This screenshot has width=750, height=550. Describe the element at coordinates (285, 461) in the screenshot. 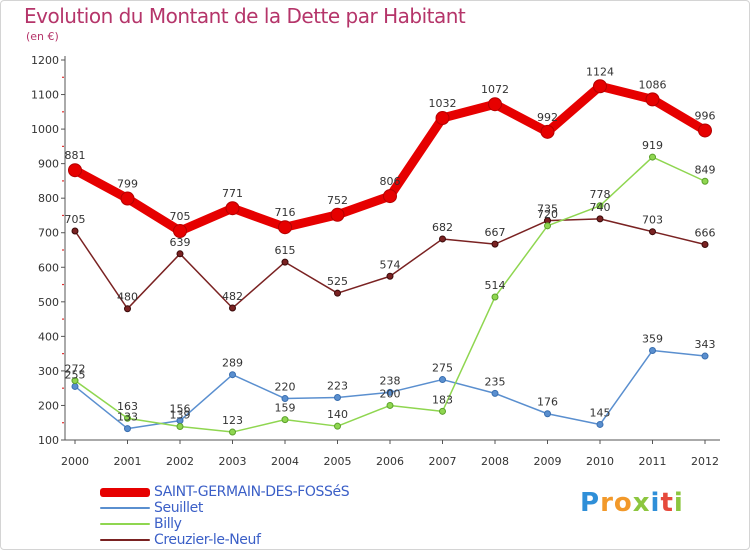

I see `x-tick-label: 2004` at that location.